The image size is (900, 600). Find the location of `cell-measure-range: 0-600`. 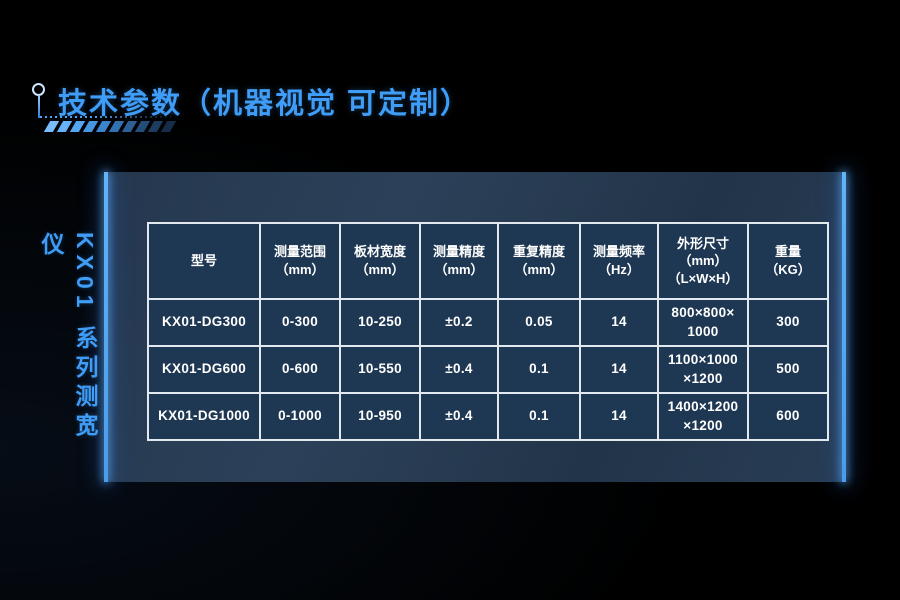

cell-measure-range: 0-600 is located at coordinates (300, 369).